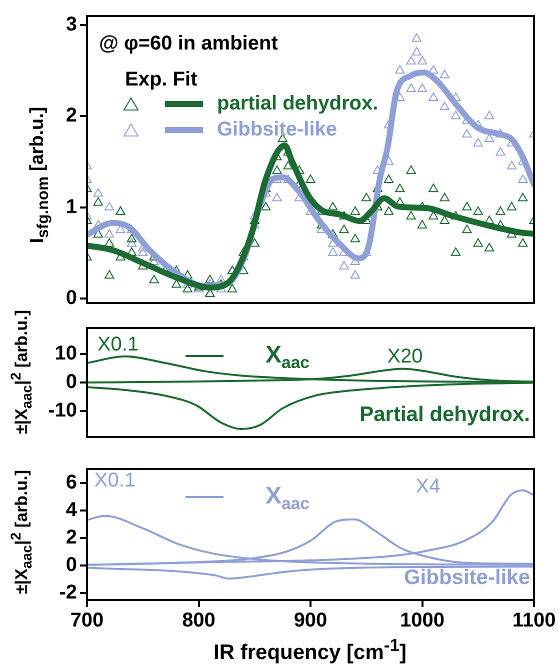 The width and height of the screenshot is (559, 668). Describe the element at coordinates (277, 129) in the screenshot. I see `legend-label: Gibbsite-like` at that location.